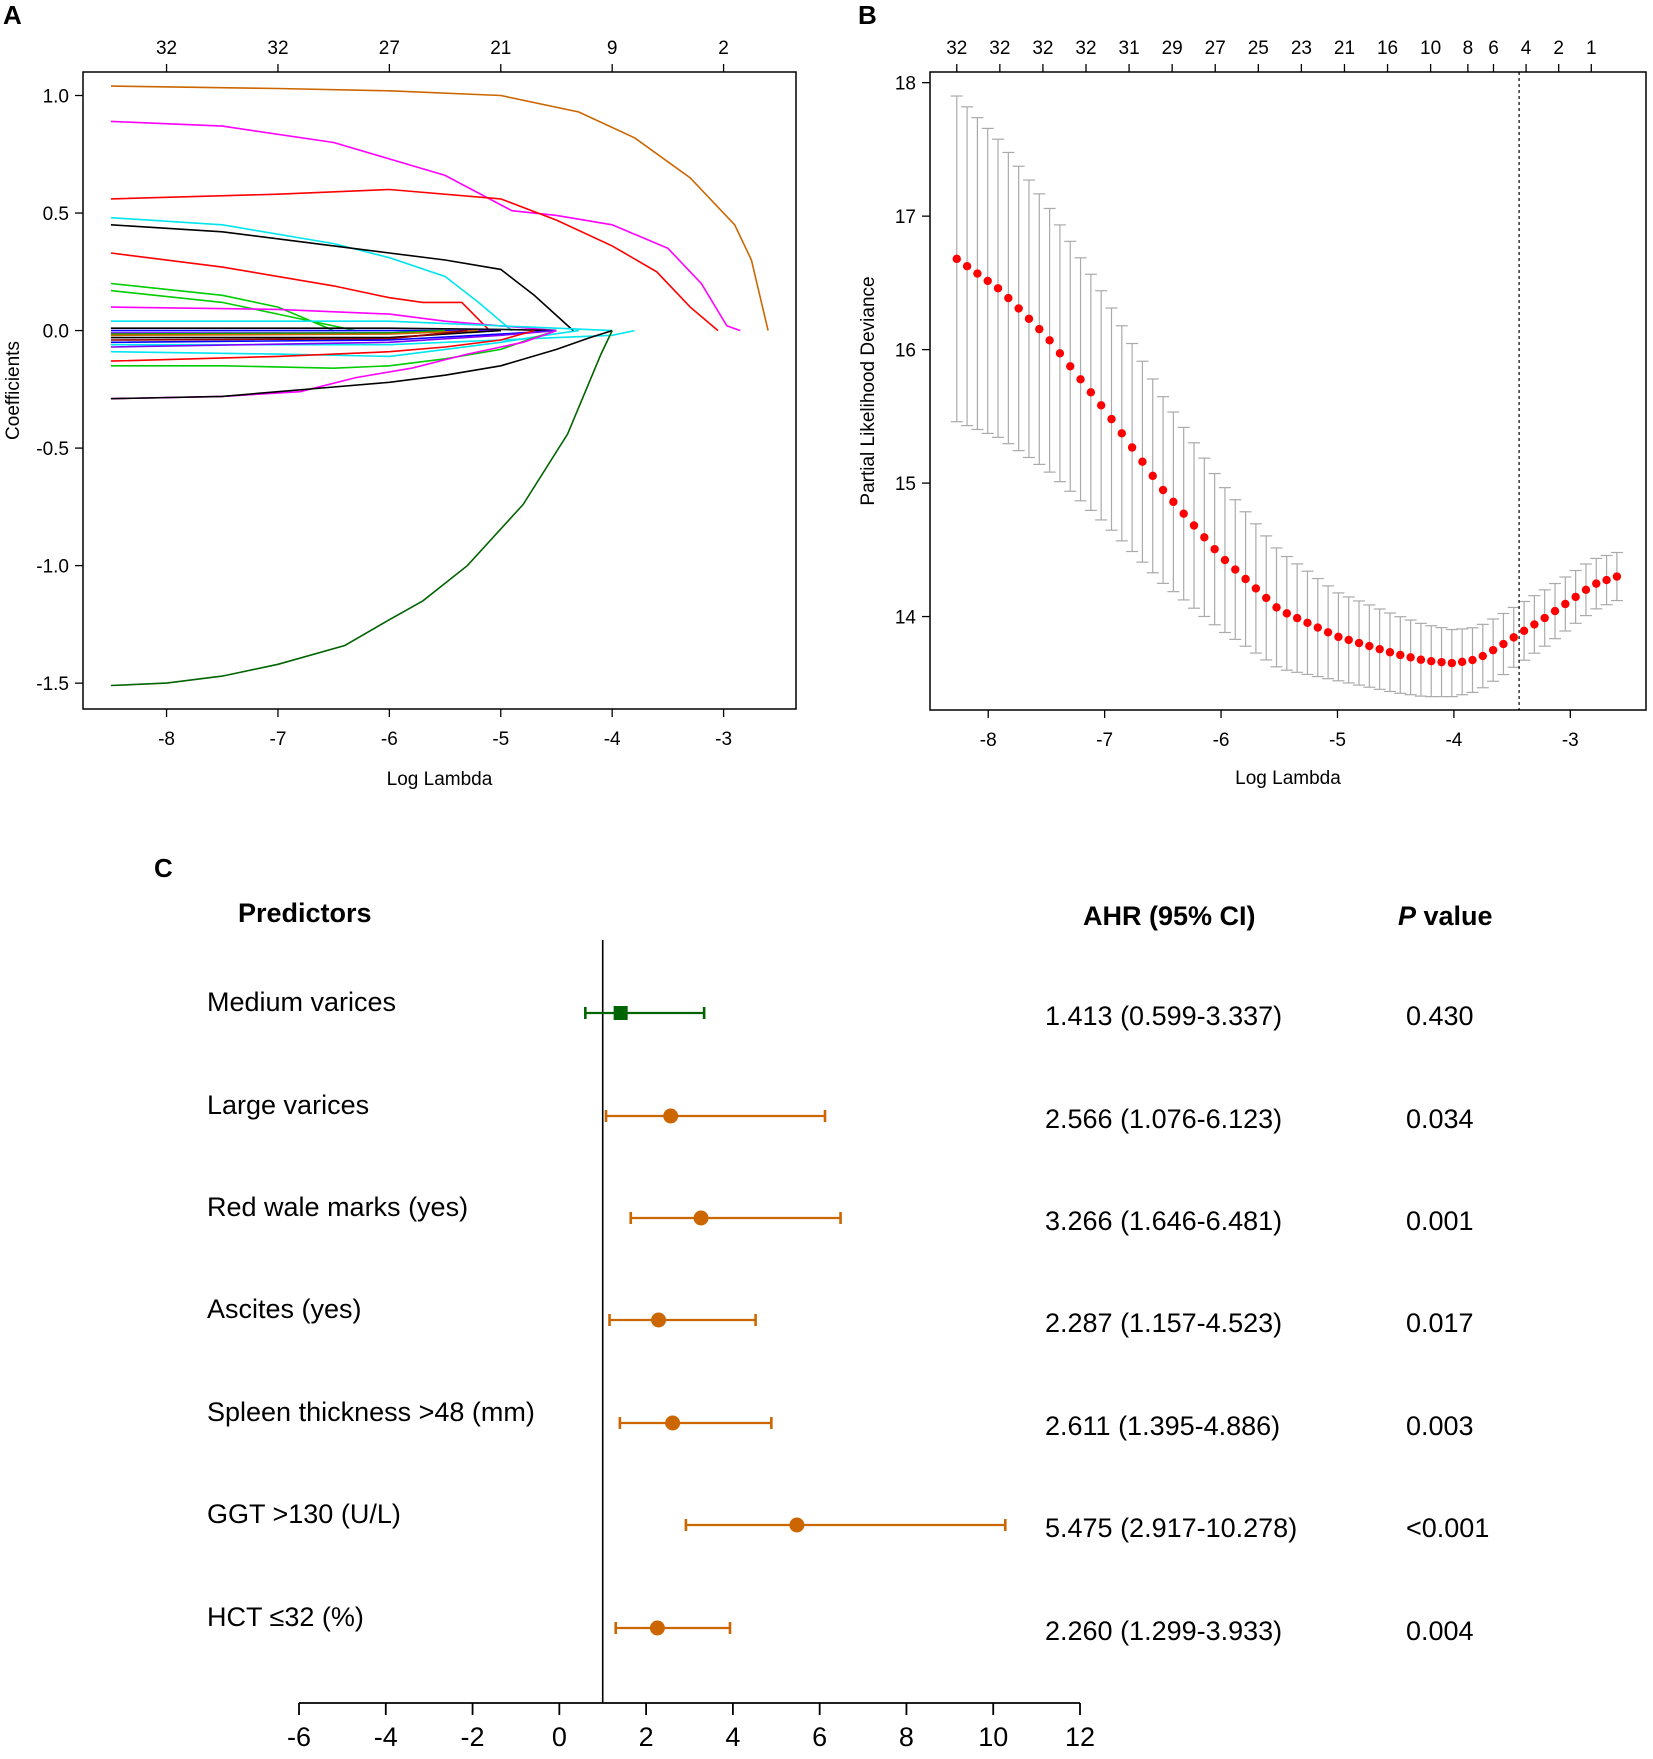 The width and height of the screenshot is (1653, 1759). I want to click on ahr-ci-value: 2.287 (1.157-4.523), so click(1163, 1323).